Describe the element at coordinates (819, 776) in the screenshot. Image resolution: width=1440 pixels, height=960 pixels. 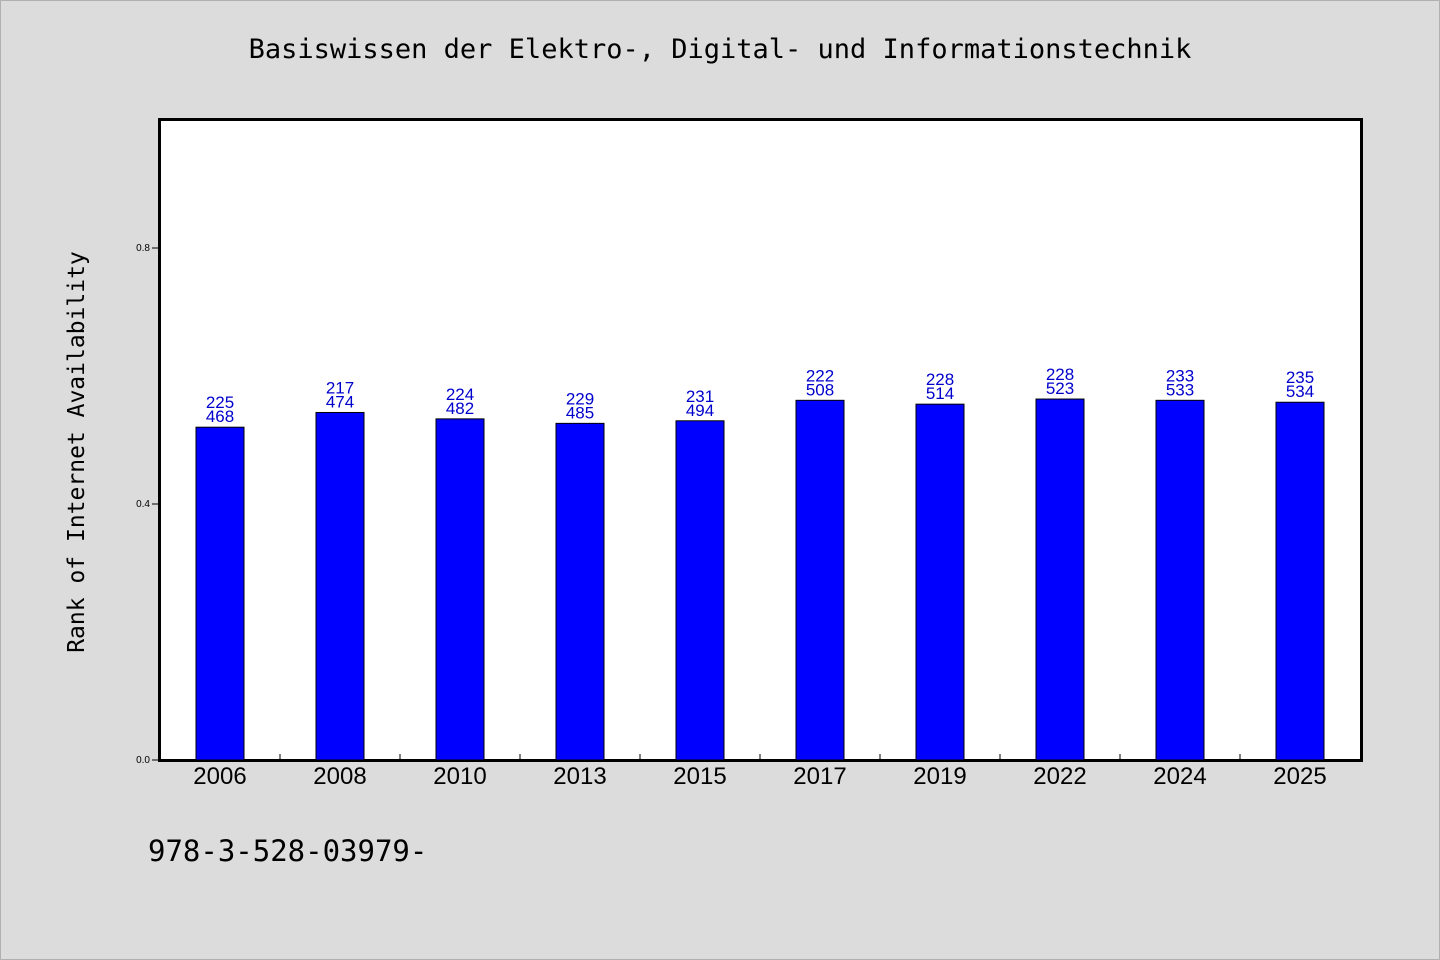
I see `x-tick-label: 2017` at that location.